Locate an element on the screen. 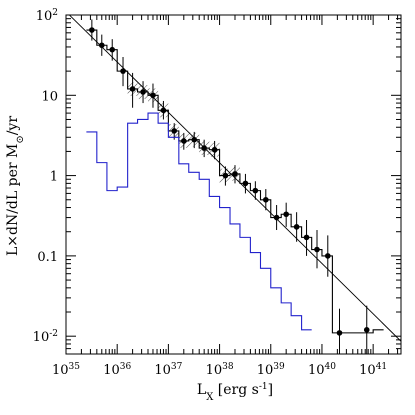  y-tick-label: 0.1 is located at coordinates (47, 257).